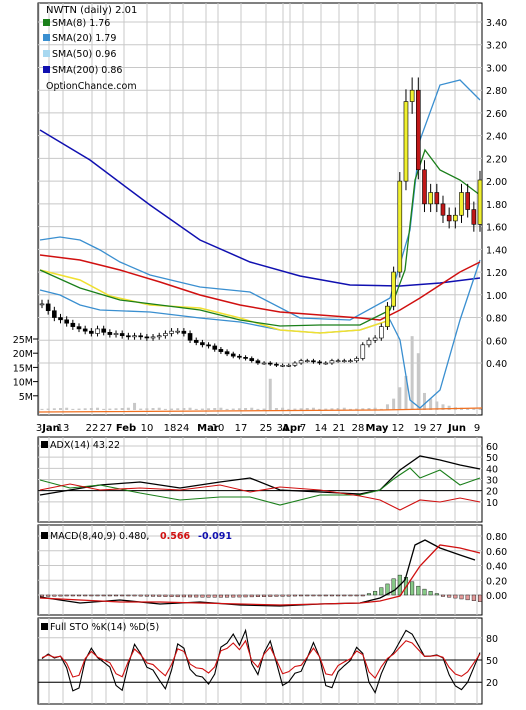  I want to click on adx-tick-label: 20, so click(492, 492).